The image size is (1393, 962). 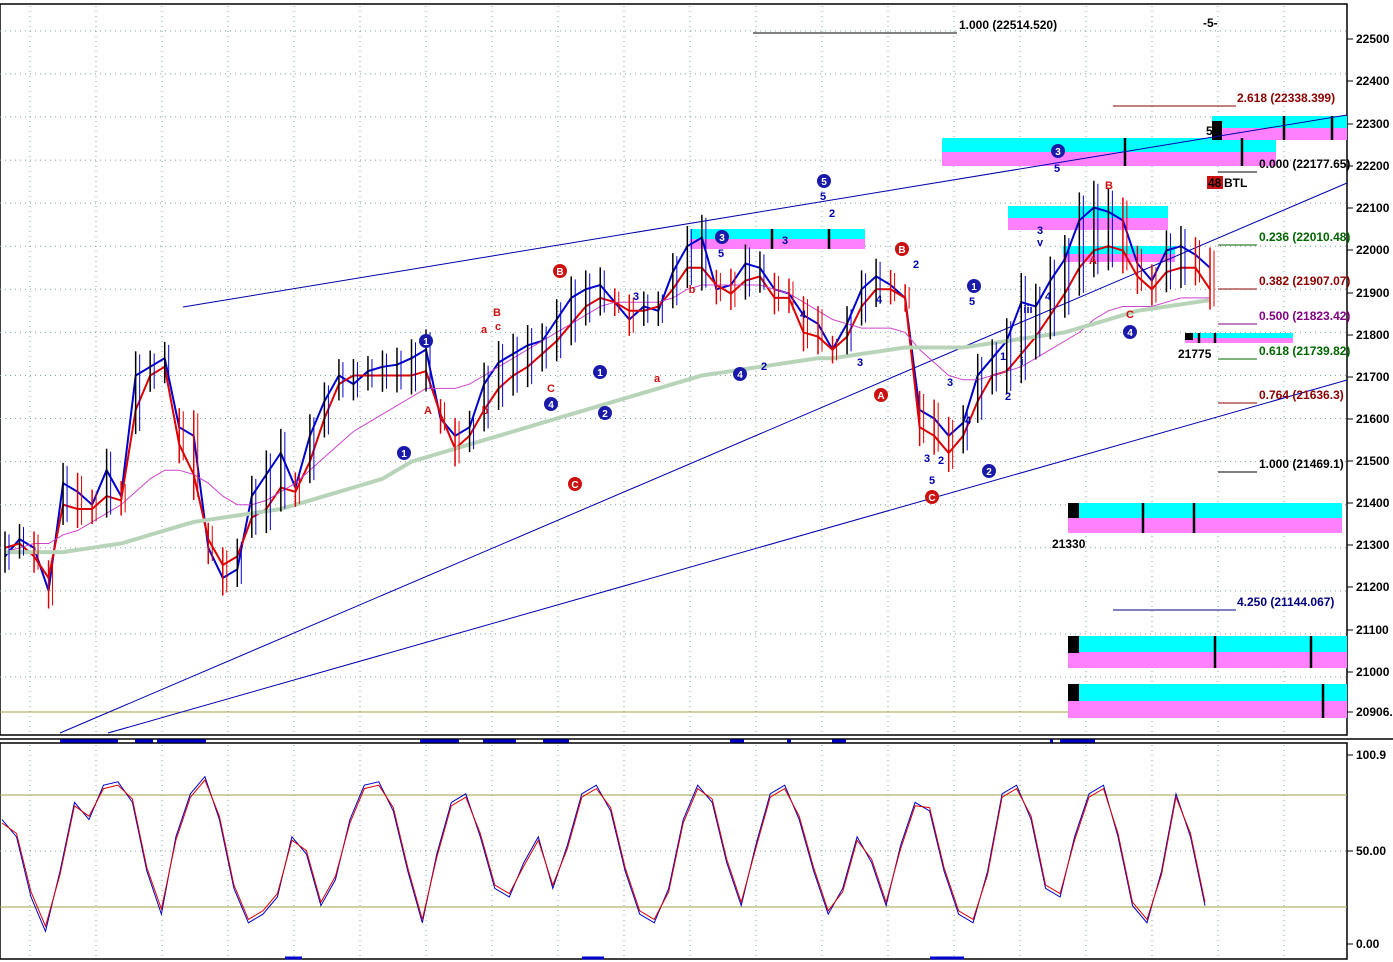 I want to click on wave-label-blue: i, so click(x=1021, y=362).